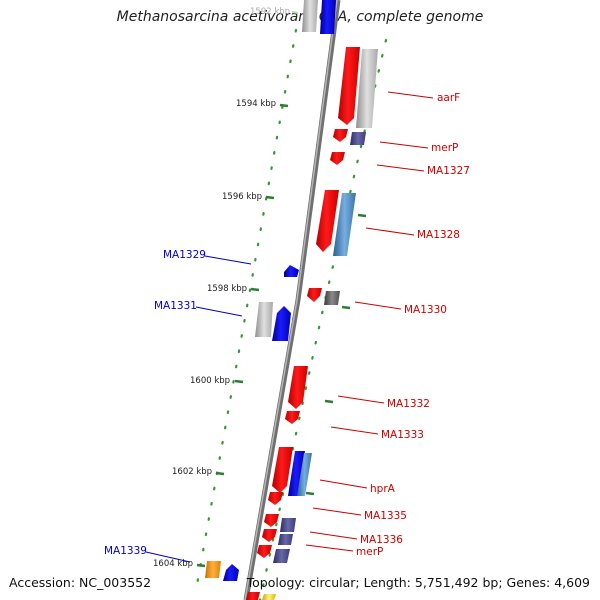 The height and width of the screenshot is (600, 600). Describe the element at coordinates (425, 310) in the screenshot. I see `gene-label-MA1330: MA1330` at that location.